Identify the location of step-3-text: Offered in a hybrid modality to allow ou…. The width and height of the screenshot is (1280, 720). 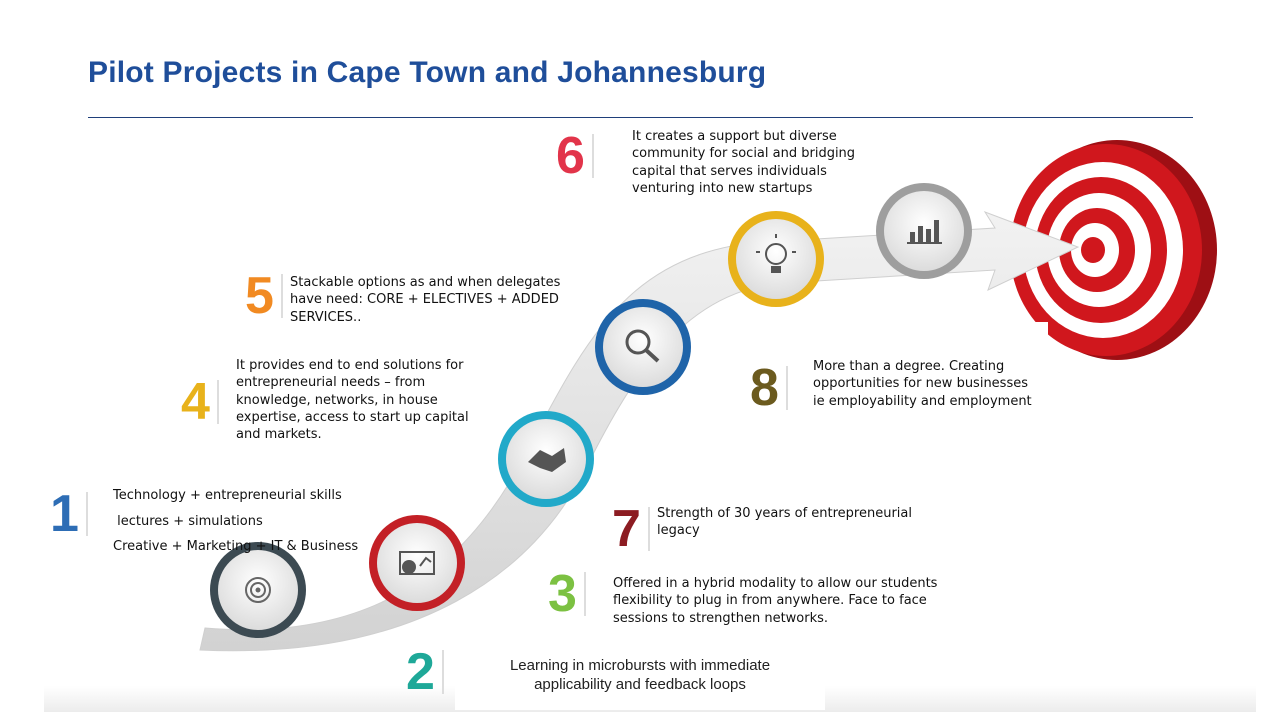
(775, 601).